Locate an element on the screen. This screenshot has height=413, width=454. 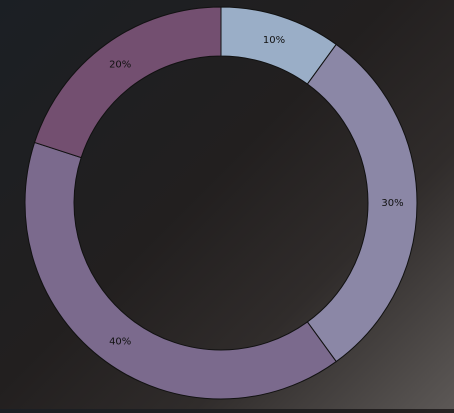
donut-slice-label: 20% is located at coordinates (120, 64).